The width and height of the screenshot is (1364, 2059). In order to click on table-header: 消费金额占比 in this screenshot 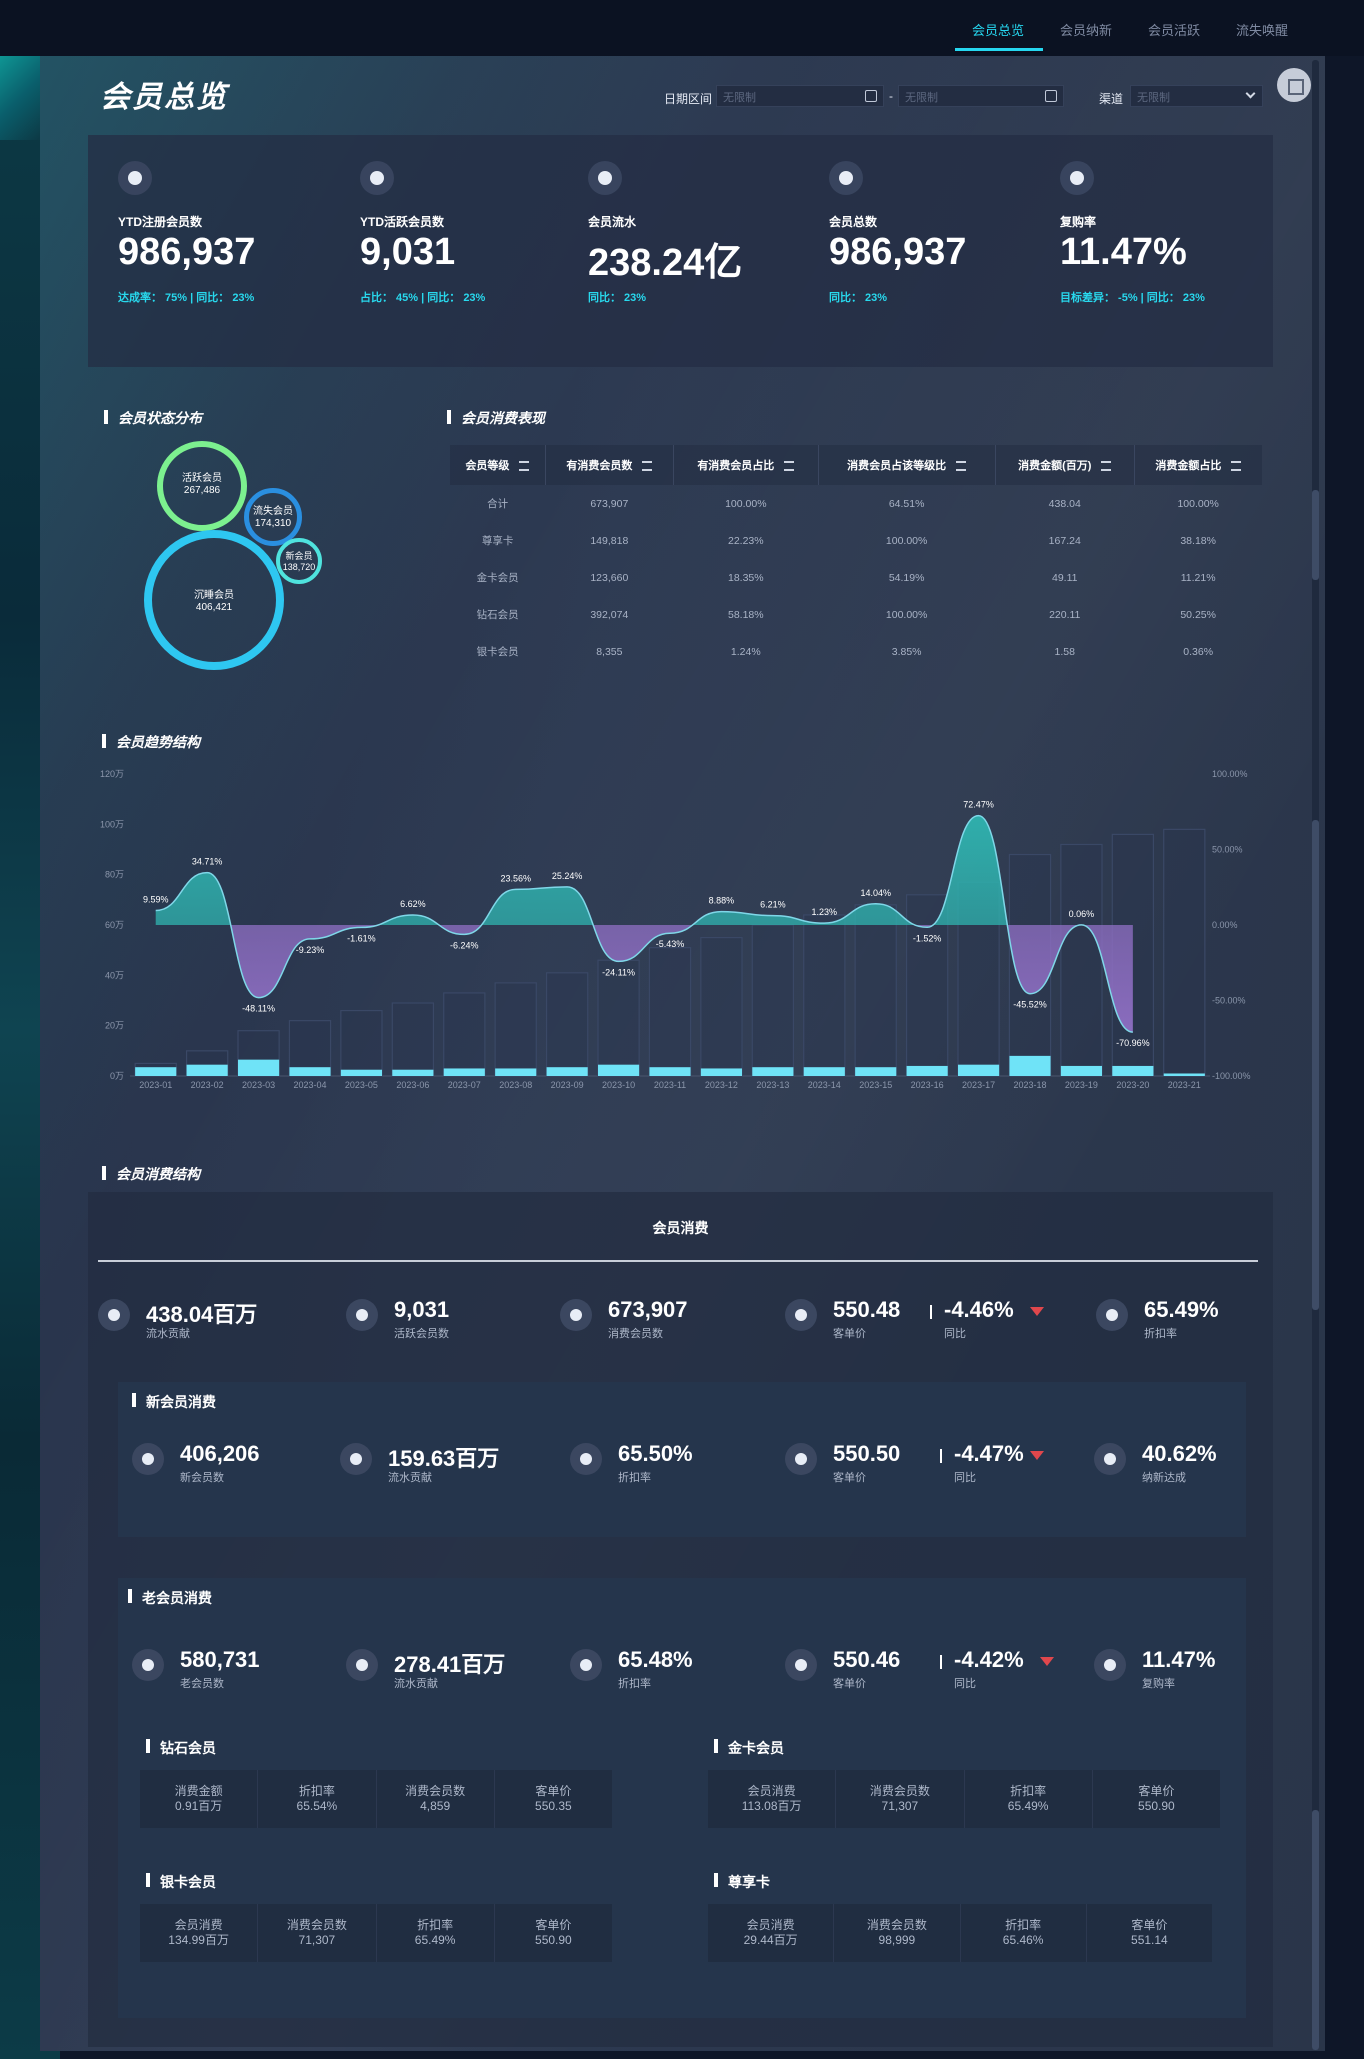, I will do `click(1197, 465)`.